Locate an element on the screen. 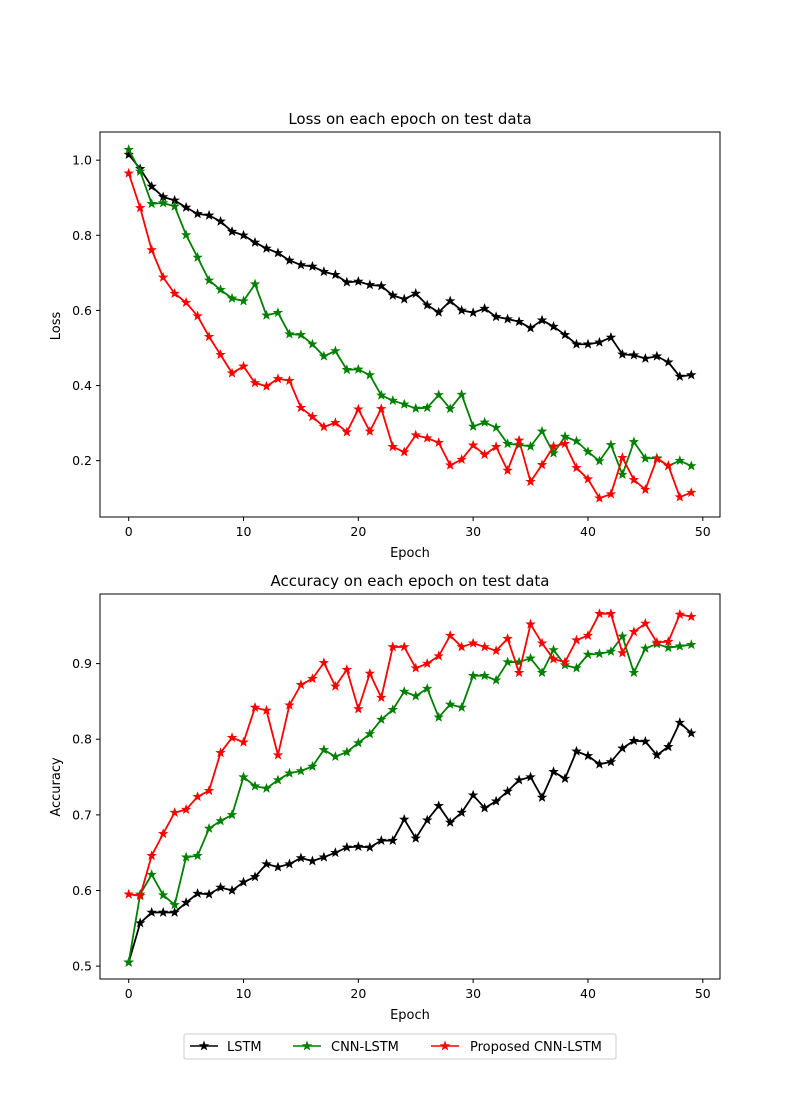  accuracy-x-tick-label: 50 is located at coordinates (703, 993).